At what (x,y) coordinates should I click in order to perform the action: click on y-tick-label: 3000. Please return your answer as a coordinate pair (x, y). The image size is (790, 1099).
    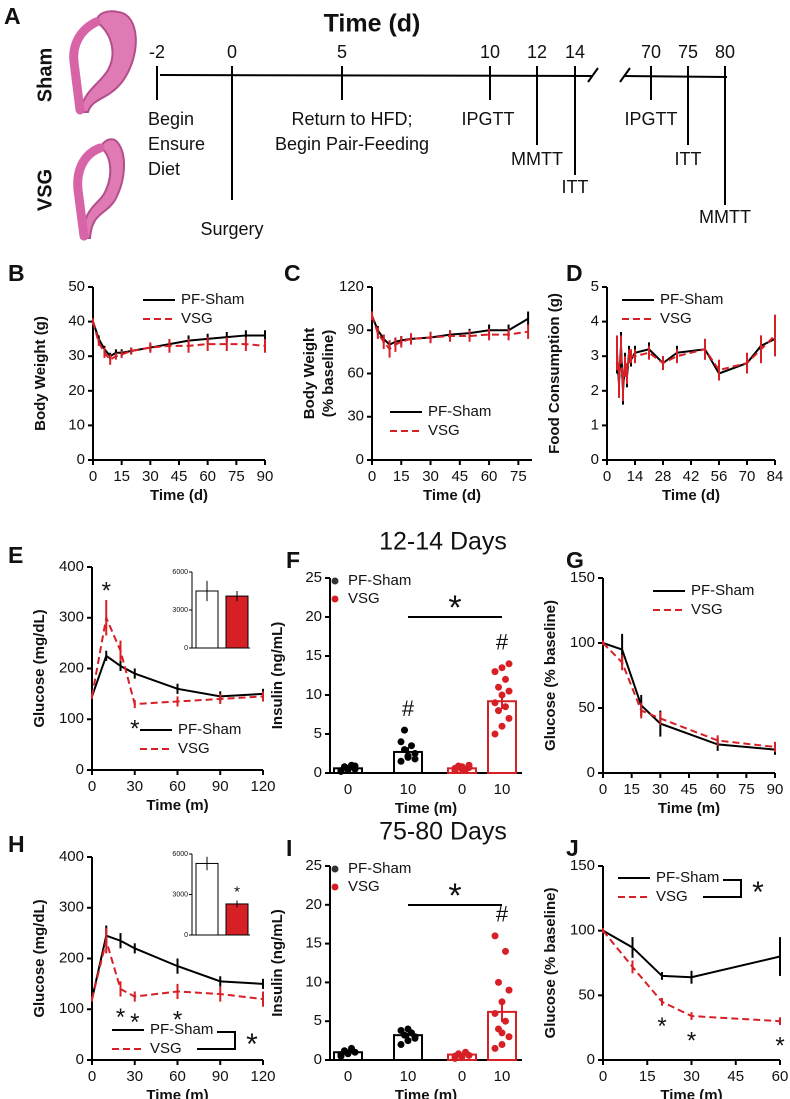
    Looking at the image, I should click on (180, 894).